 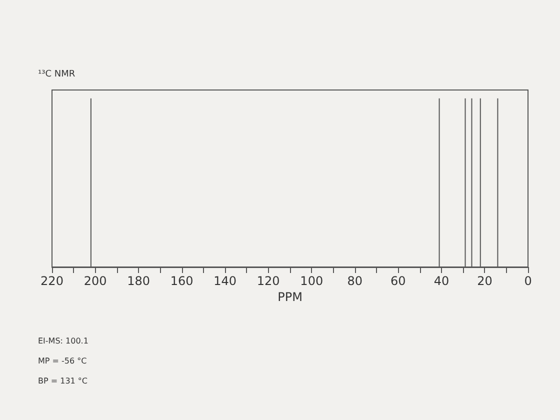 I want to click on x-tick-label: 180, so click(x=138, y=281).